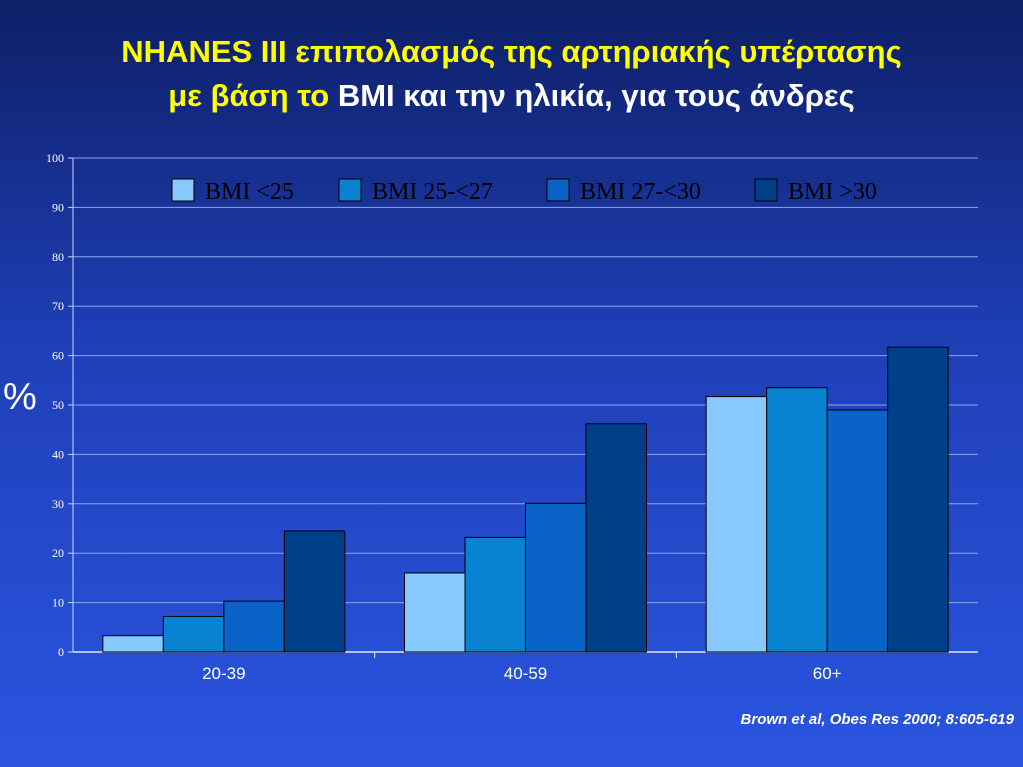  Describe the element at coordinates (596, 95) in the screenshot. I see `title-line-2-rest: BMI και την ηλικία, για τους άνδρες` at that location.